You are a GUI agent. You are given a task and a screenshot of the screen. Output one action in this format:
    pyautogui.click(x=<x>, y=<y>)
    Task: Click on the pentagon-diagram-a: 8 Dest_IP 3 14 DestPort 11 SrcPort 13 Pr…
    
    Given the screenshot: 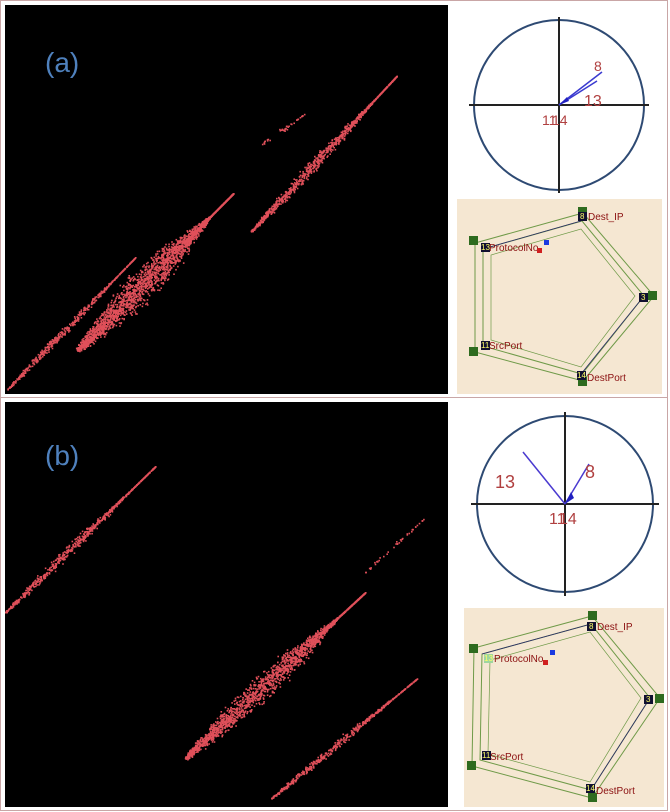 What is the action you would take?
    pyautogui.click(x=563, y=296)
    